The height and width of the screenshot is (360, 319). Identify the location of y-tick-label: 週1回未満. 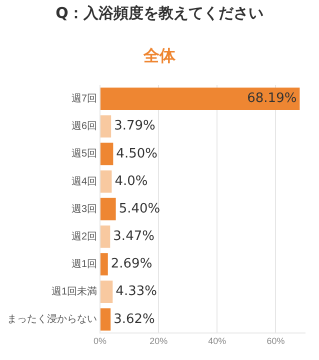
(74, 292).